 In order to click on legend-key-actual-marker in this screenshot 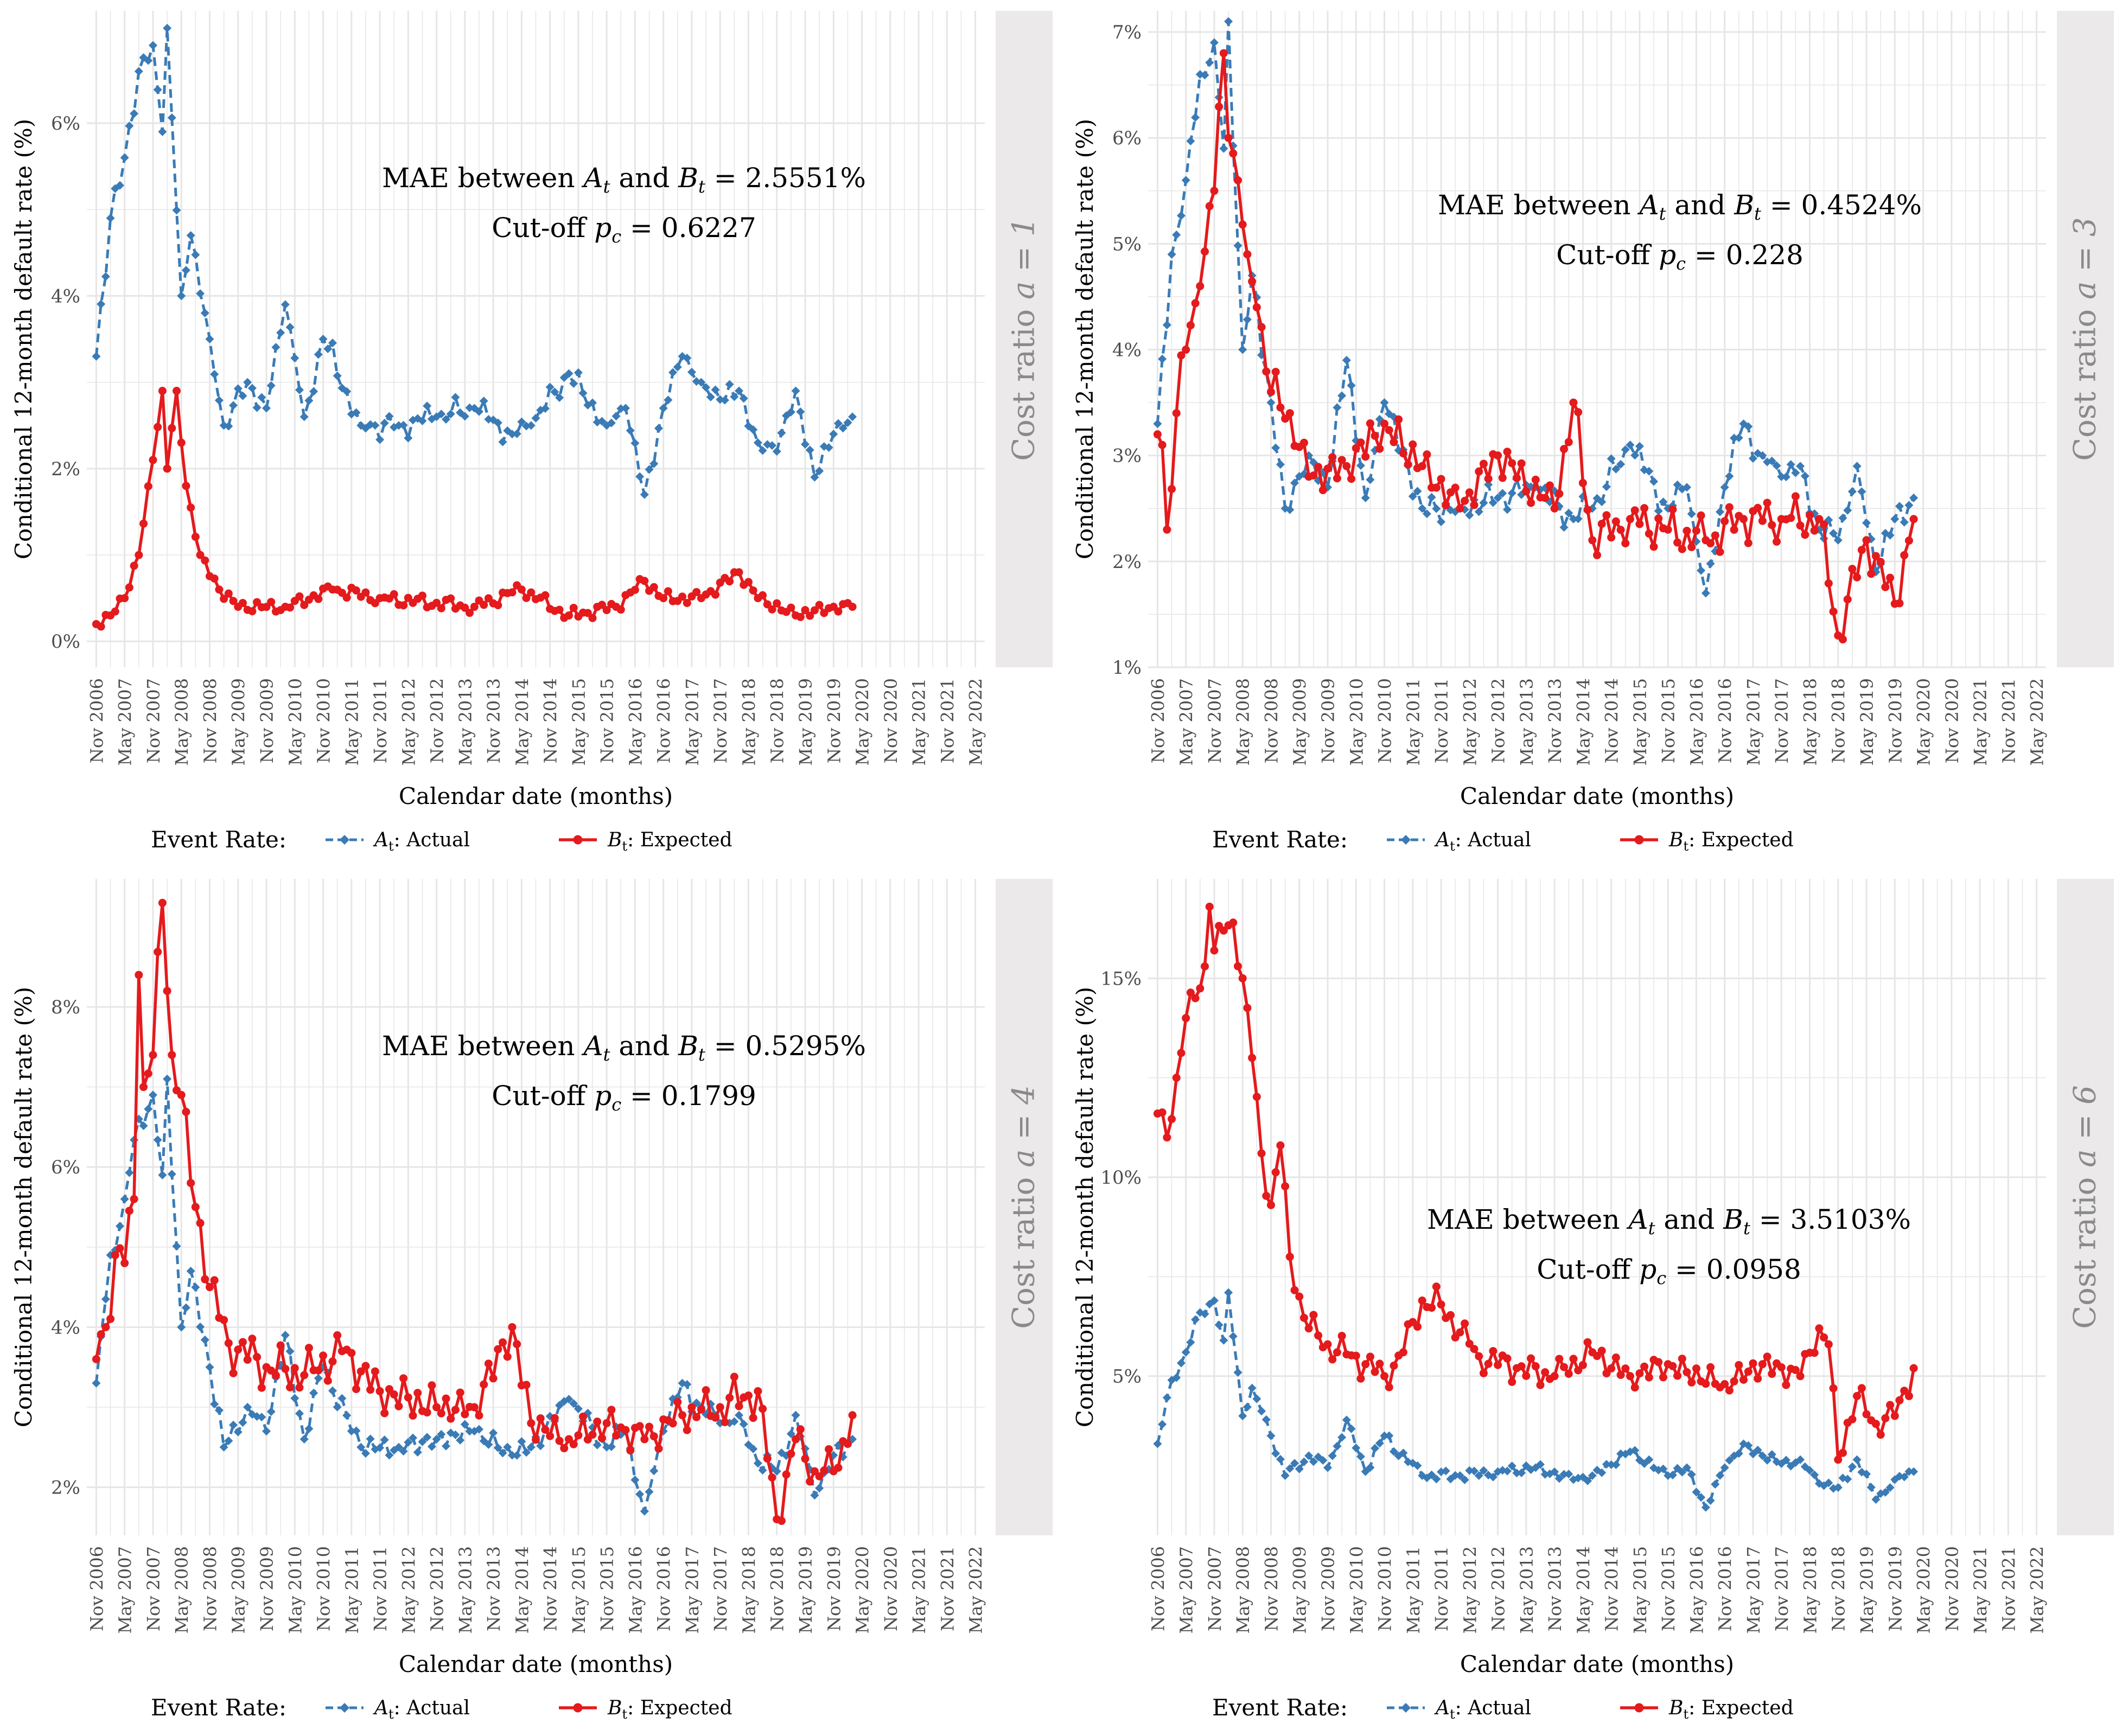, I will do `click(344, 1708)`.